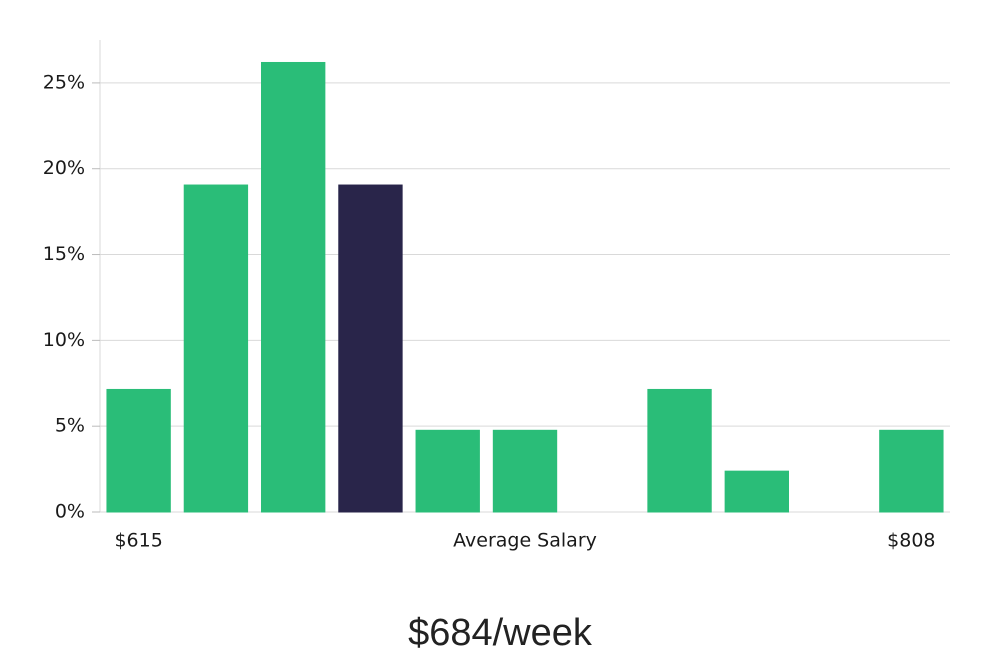  Describe the element at coordinates (525, 541) in the screenshot. I see `x-axis-label: Average Salary` at that location.